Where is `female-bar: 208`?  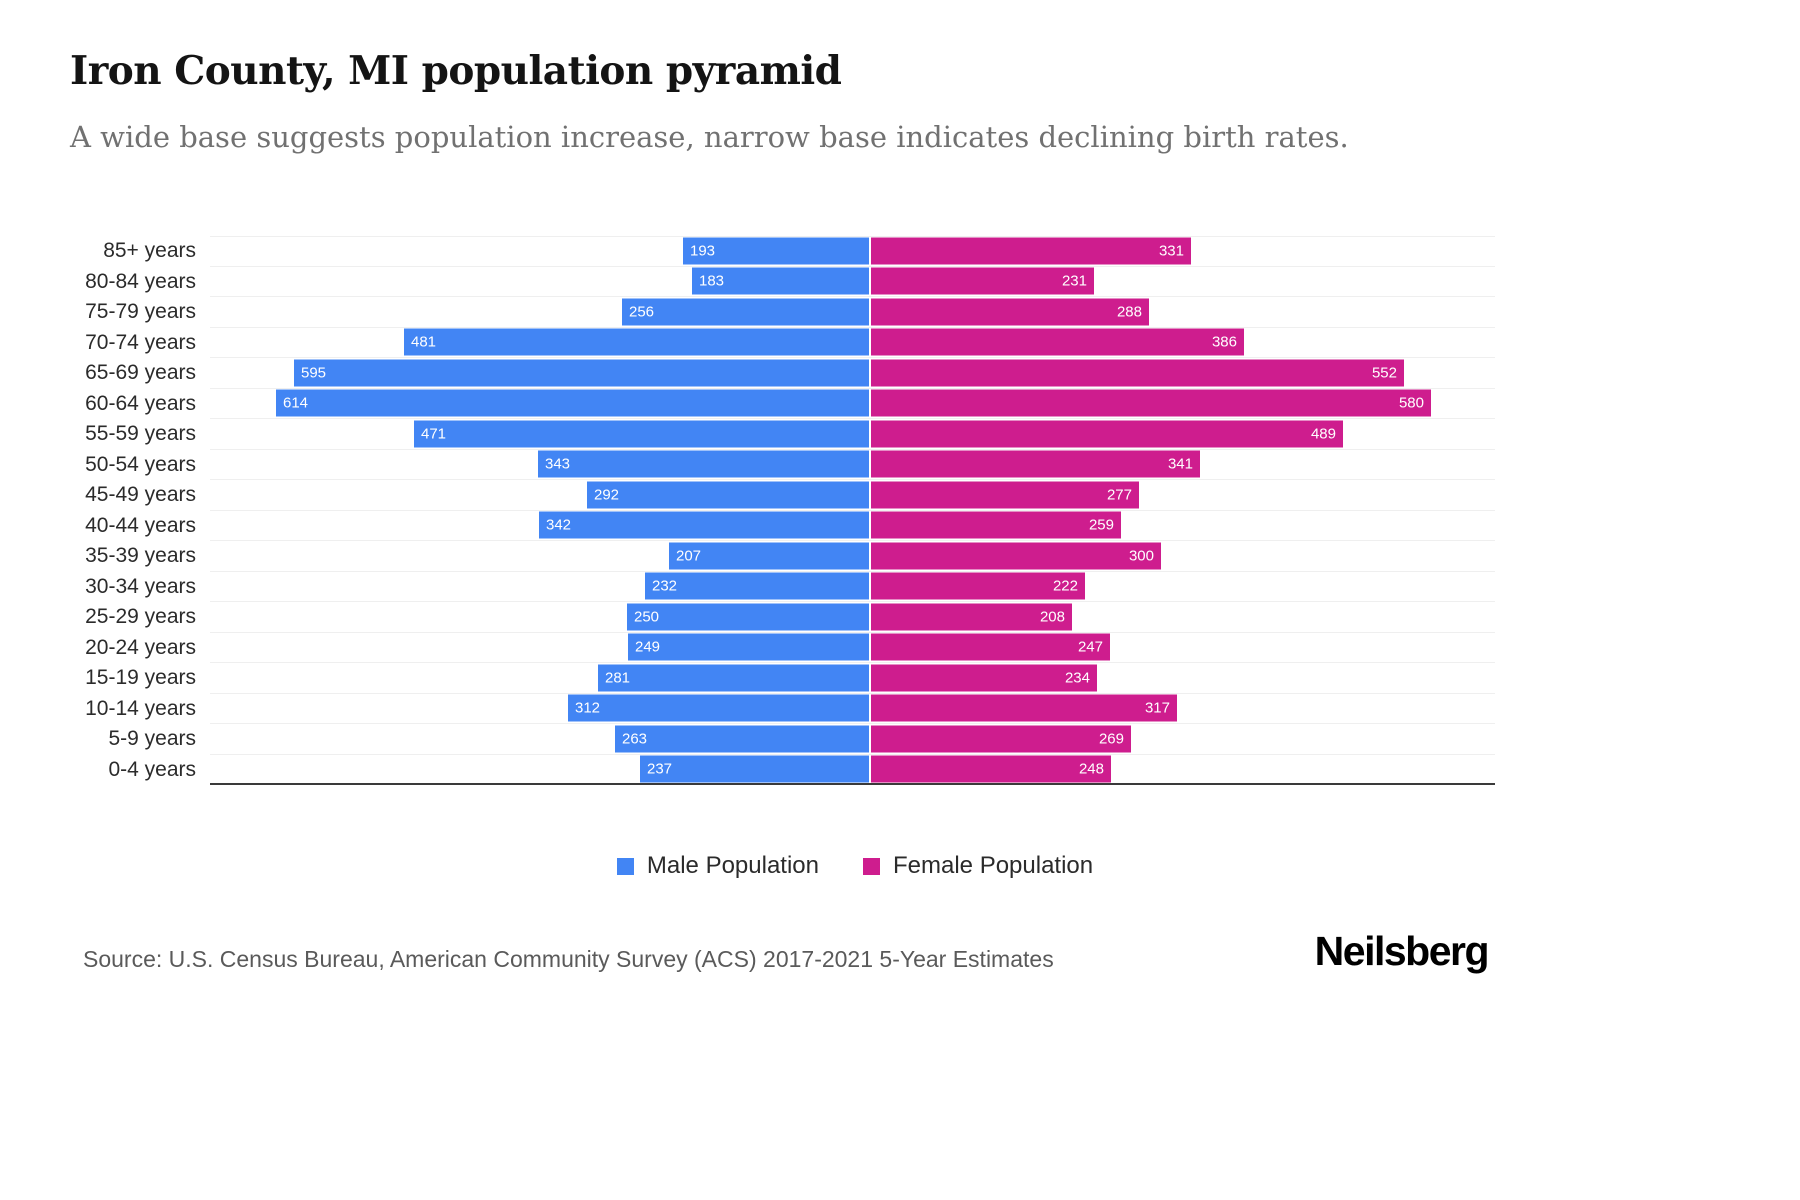
female-bar: 208 is located at coordinates (971, 617).